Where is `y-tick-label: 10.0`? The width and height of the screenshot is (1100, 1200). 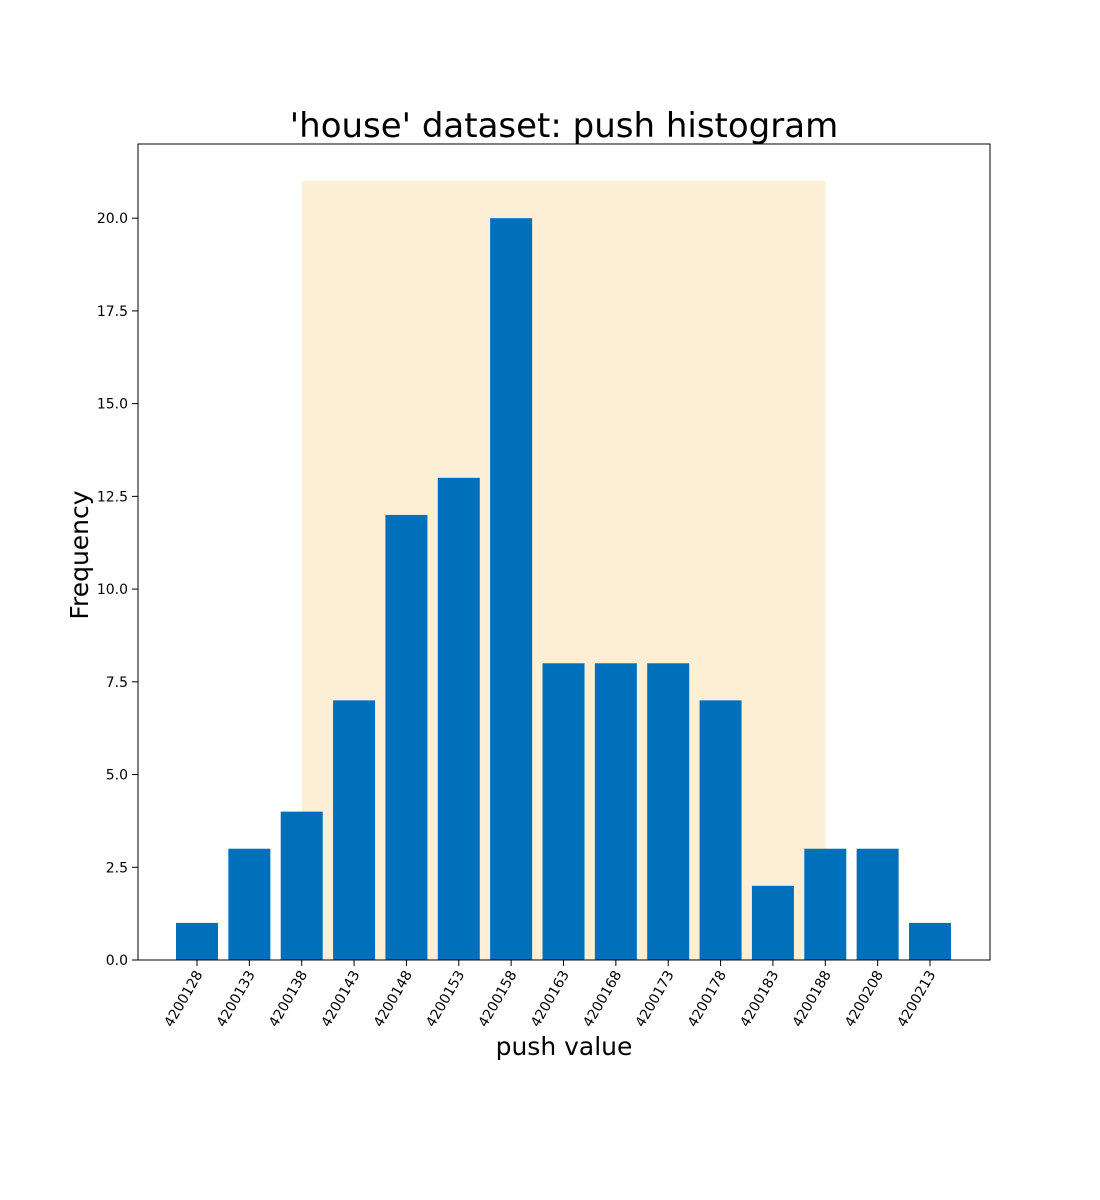
y-tick-label: 10.0 is located at coordinates (112, 590).